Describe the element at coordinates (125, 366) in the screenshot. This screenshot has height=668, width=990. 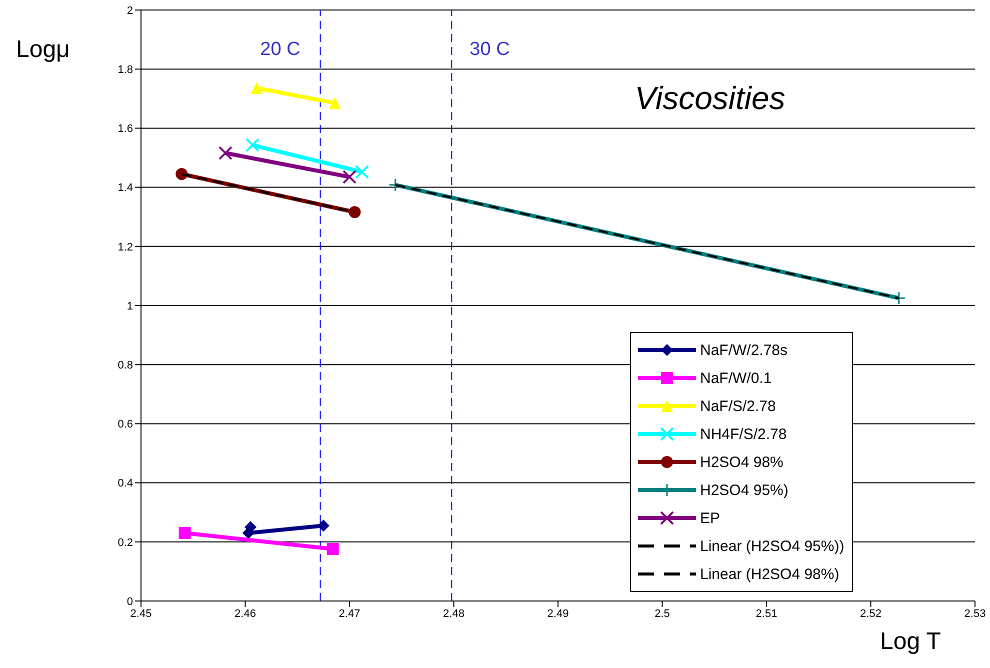
I see `y-tick-label: 0.8` at that location.